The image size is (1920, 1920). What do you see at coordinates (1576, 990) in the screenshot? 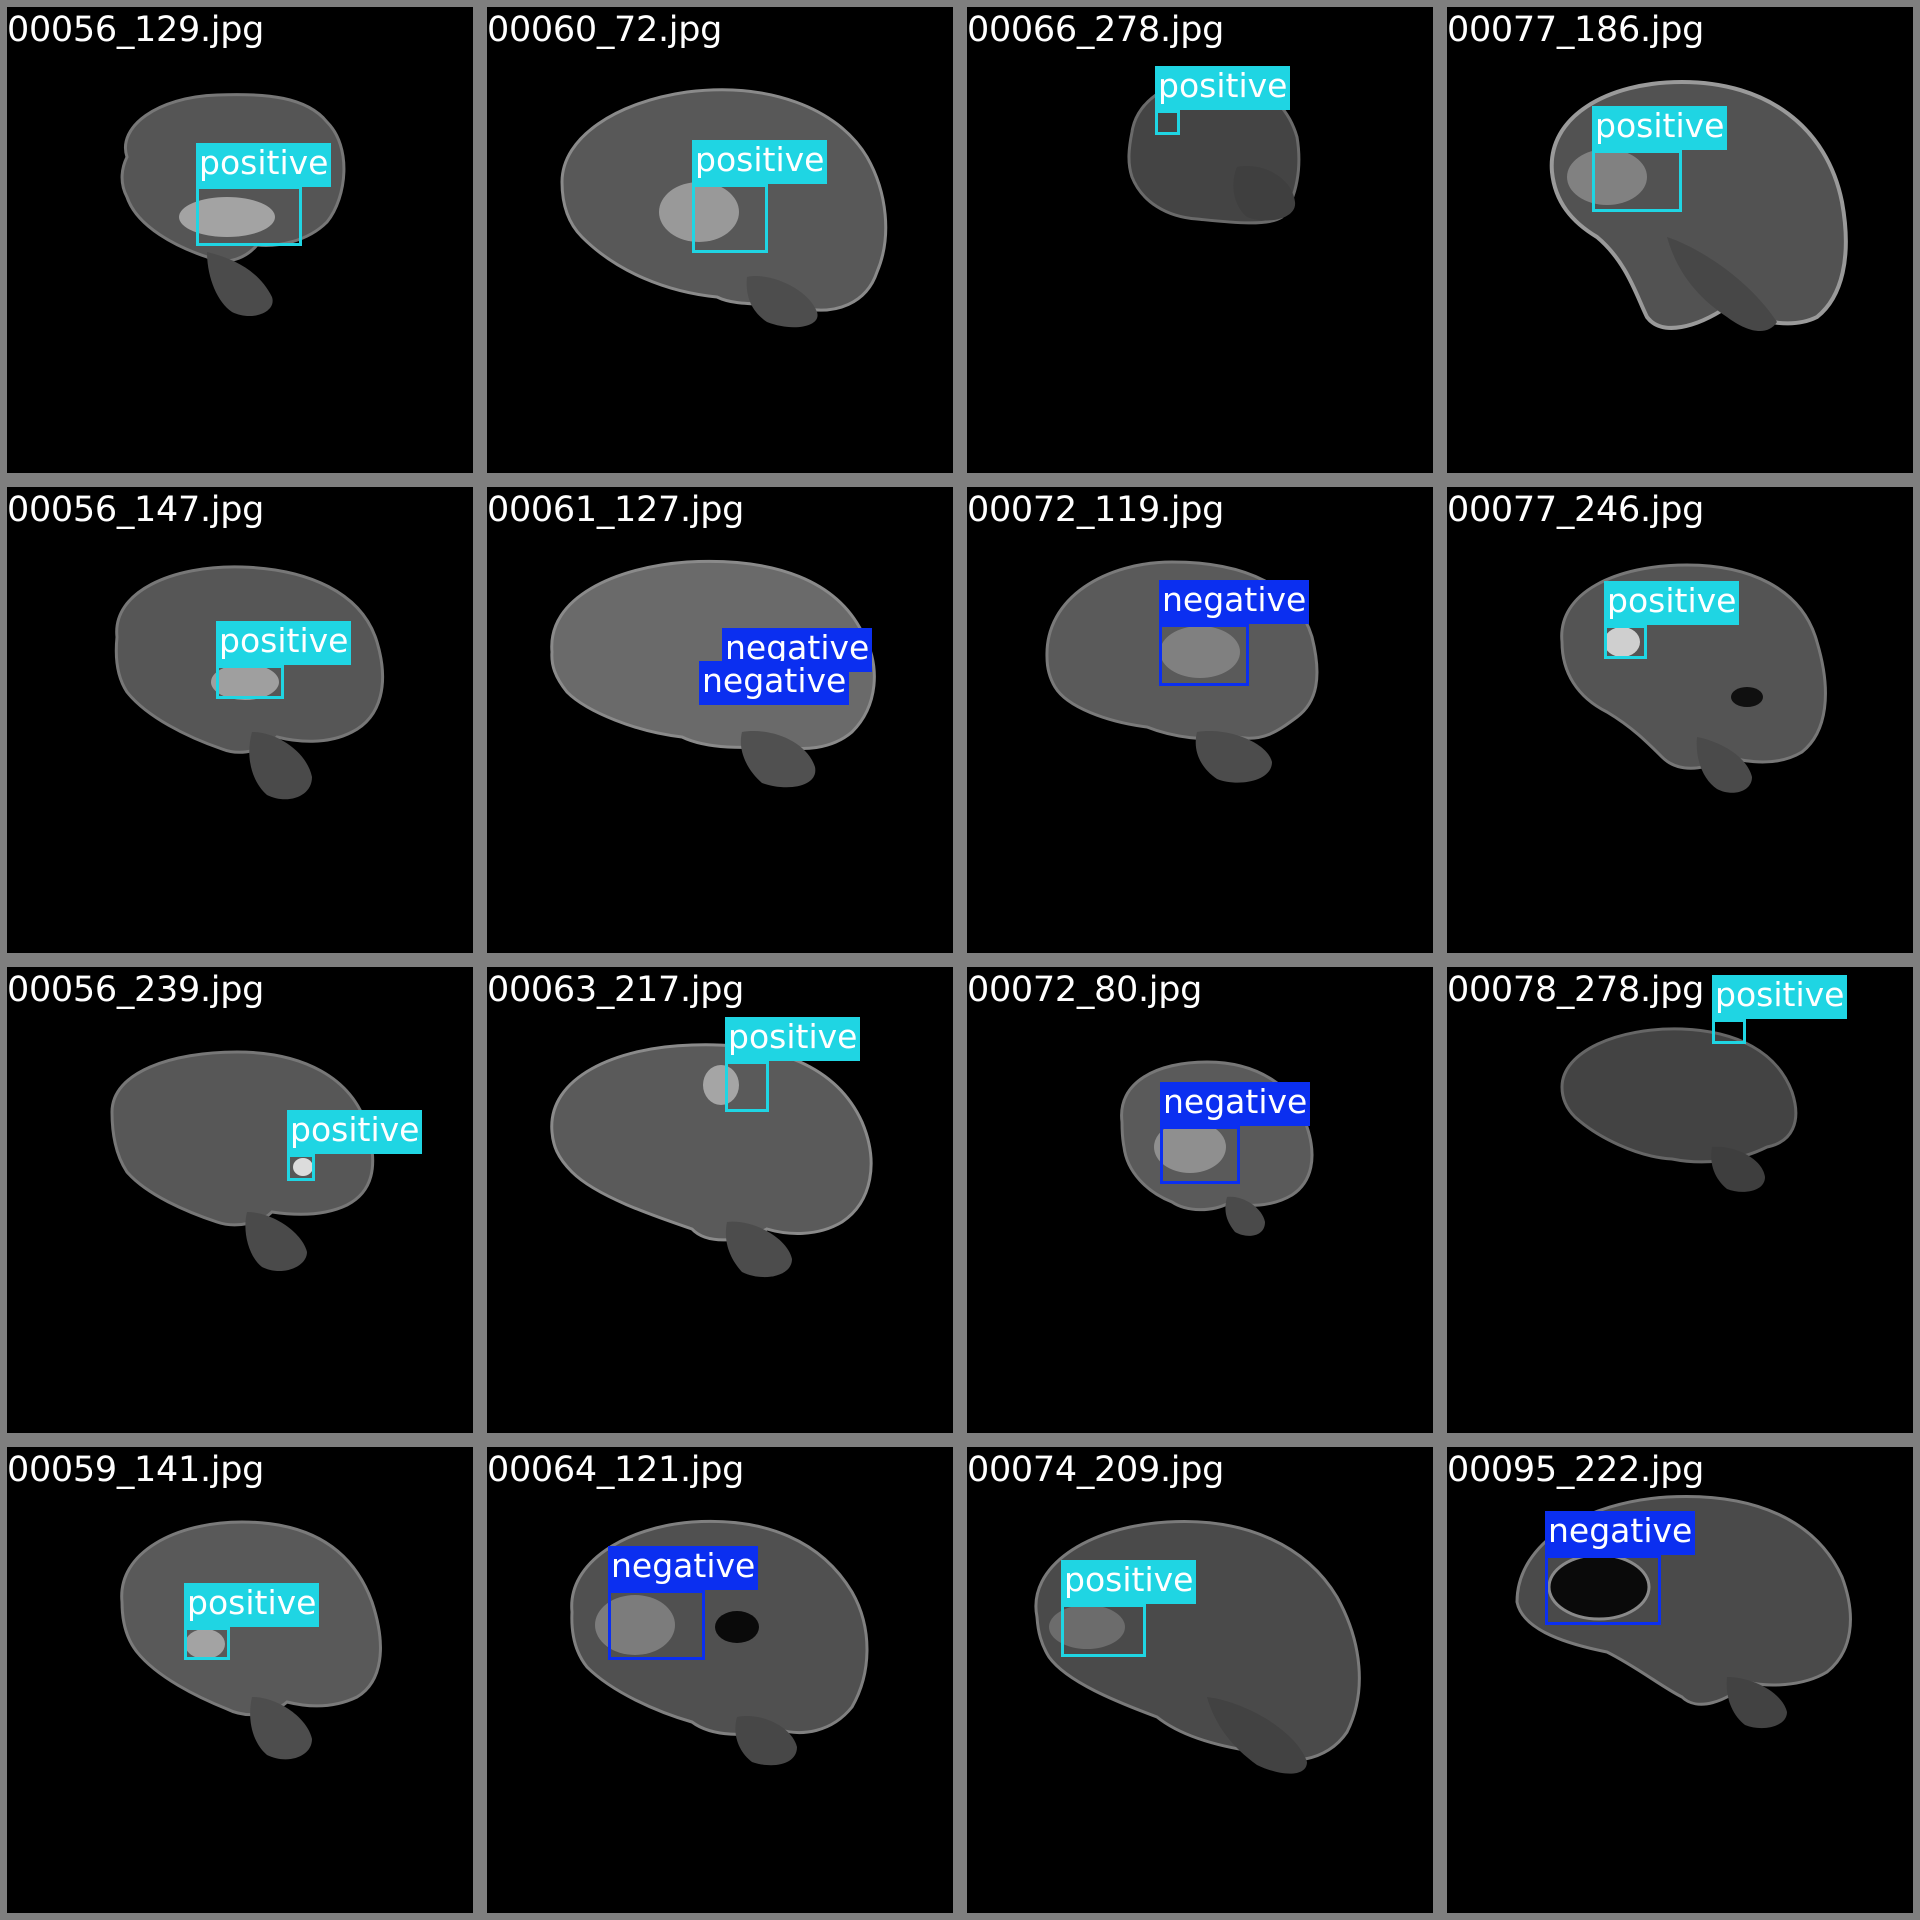
I see `image-filename: 00078_278.jpg` at bounding box center [1576, 990].